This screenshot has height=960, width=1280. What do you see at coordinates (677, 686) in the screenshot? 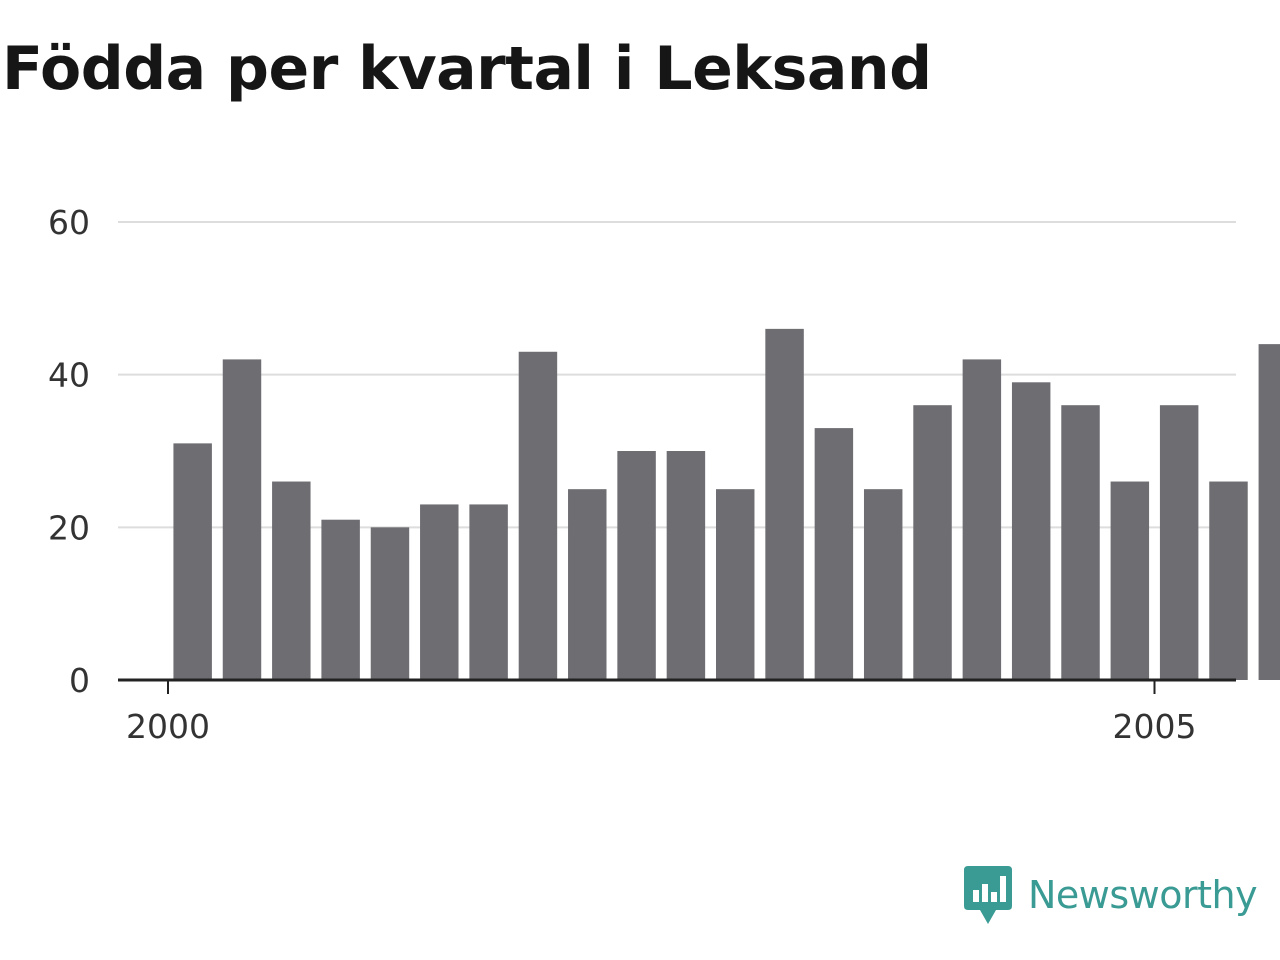
I see `axes` at bounding box center [677, 686].